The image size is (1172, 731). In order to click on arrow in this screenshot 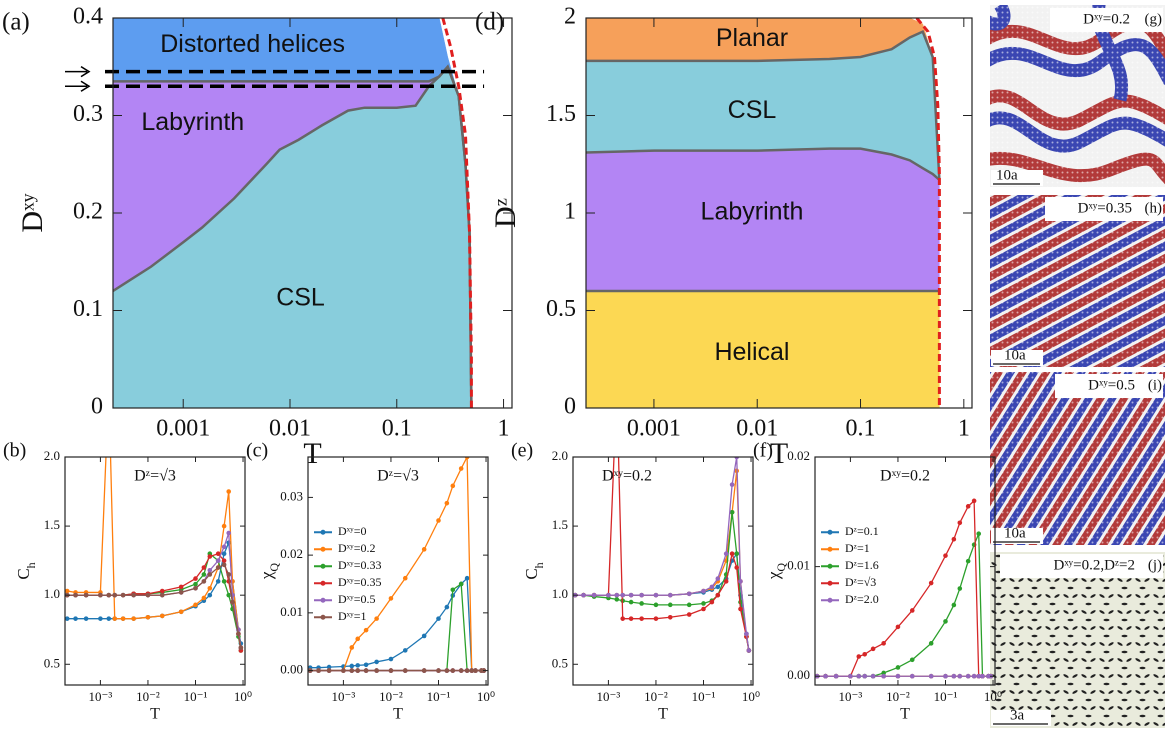, I will do `click(78, 86)`.